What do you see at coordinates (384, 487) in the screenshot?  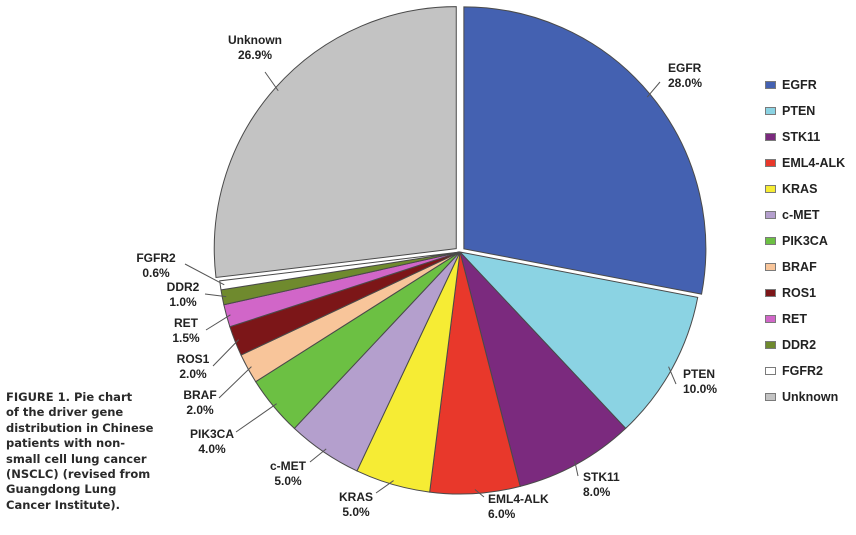 I see `leader-line-kras` at bounding box center [384, 487].